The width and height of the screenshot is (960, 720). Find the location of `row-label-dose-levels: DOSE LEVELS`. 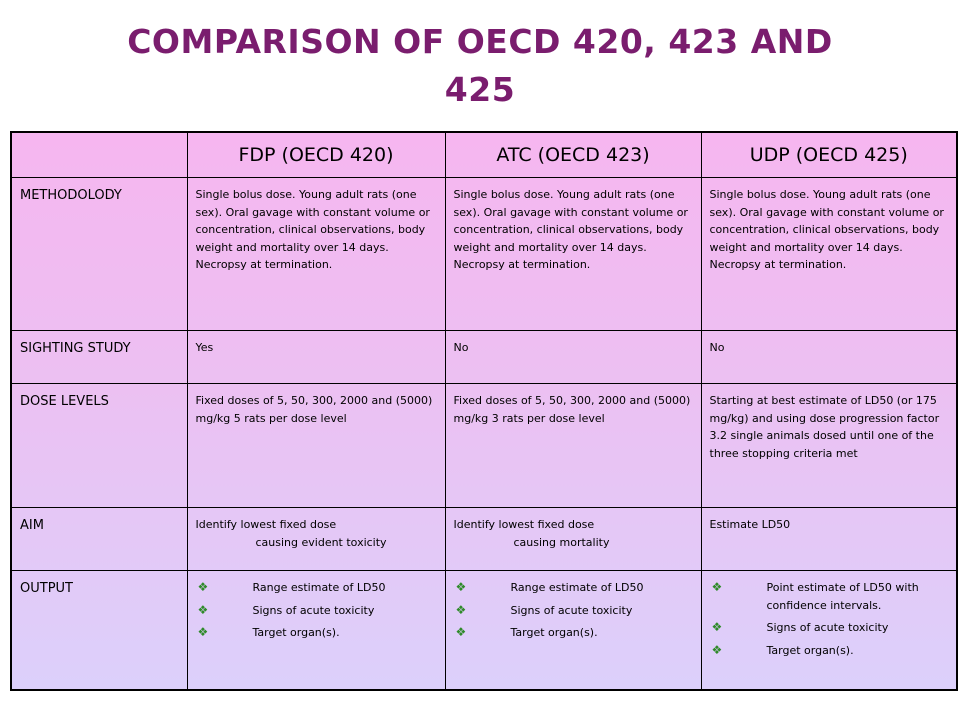

row-label-dose-levels: DOSE LEVELS is located at coordinates (99, 445).